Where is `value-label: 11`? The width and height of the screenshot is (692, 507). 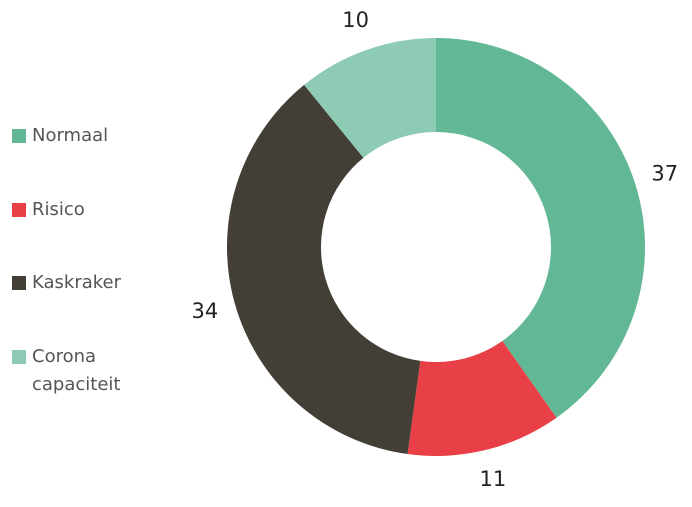
value-label: 11 is located at coordinates (492, 479).